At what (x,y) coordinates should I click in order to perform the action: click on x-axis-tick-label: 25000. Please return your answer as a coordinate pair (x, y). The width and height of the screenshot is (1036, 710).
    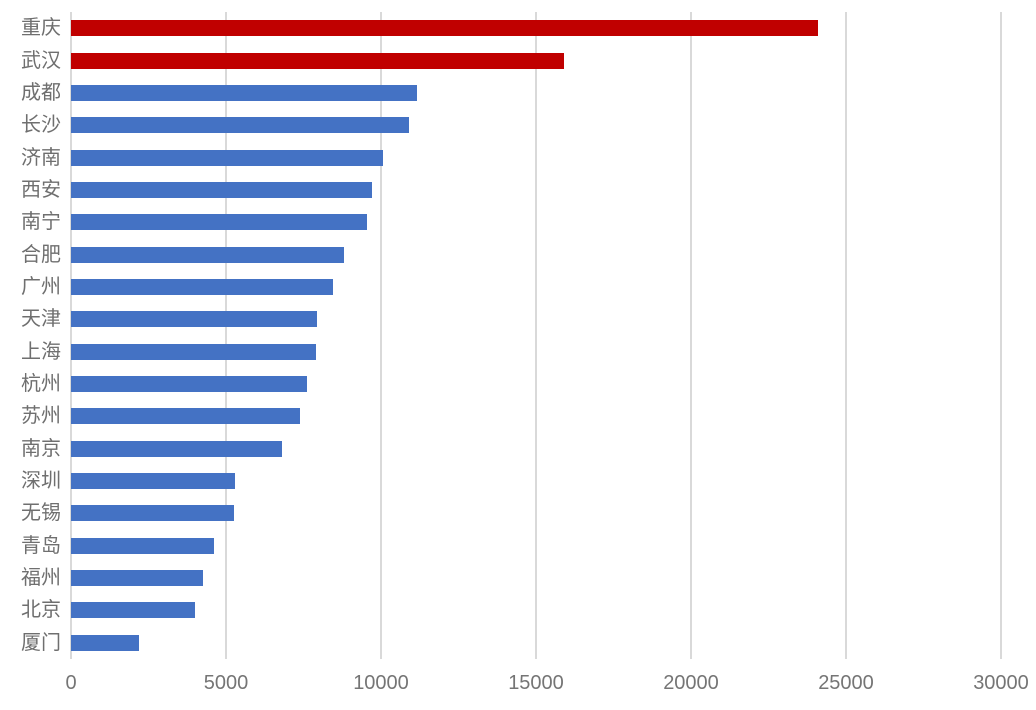
    Looking at the image, I should click on (846, 683).